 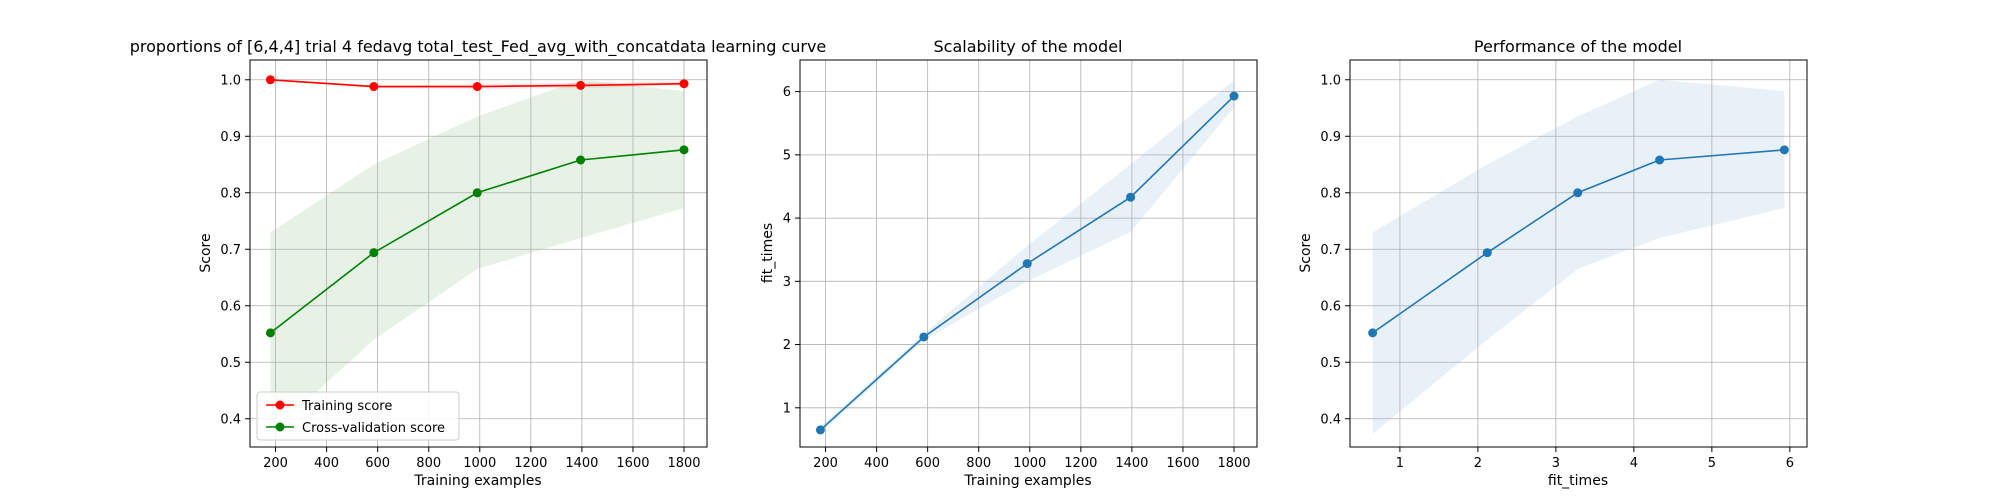 I want to click on x-tick-label-0: 1, so click(x=1400, y=463).